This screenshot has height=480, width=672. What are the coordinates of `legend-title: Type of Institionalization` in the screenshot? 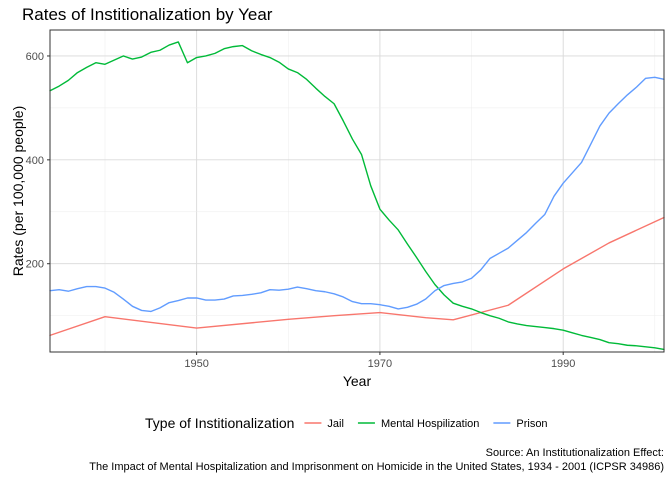 It's located at (219, 423).